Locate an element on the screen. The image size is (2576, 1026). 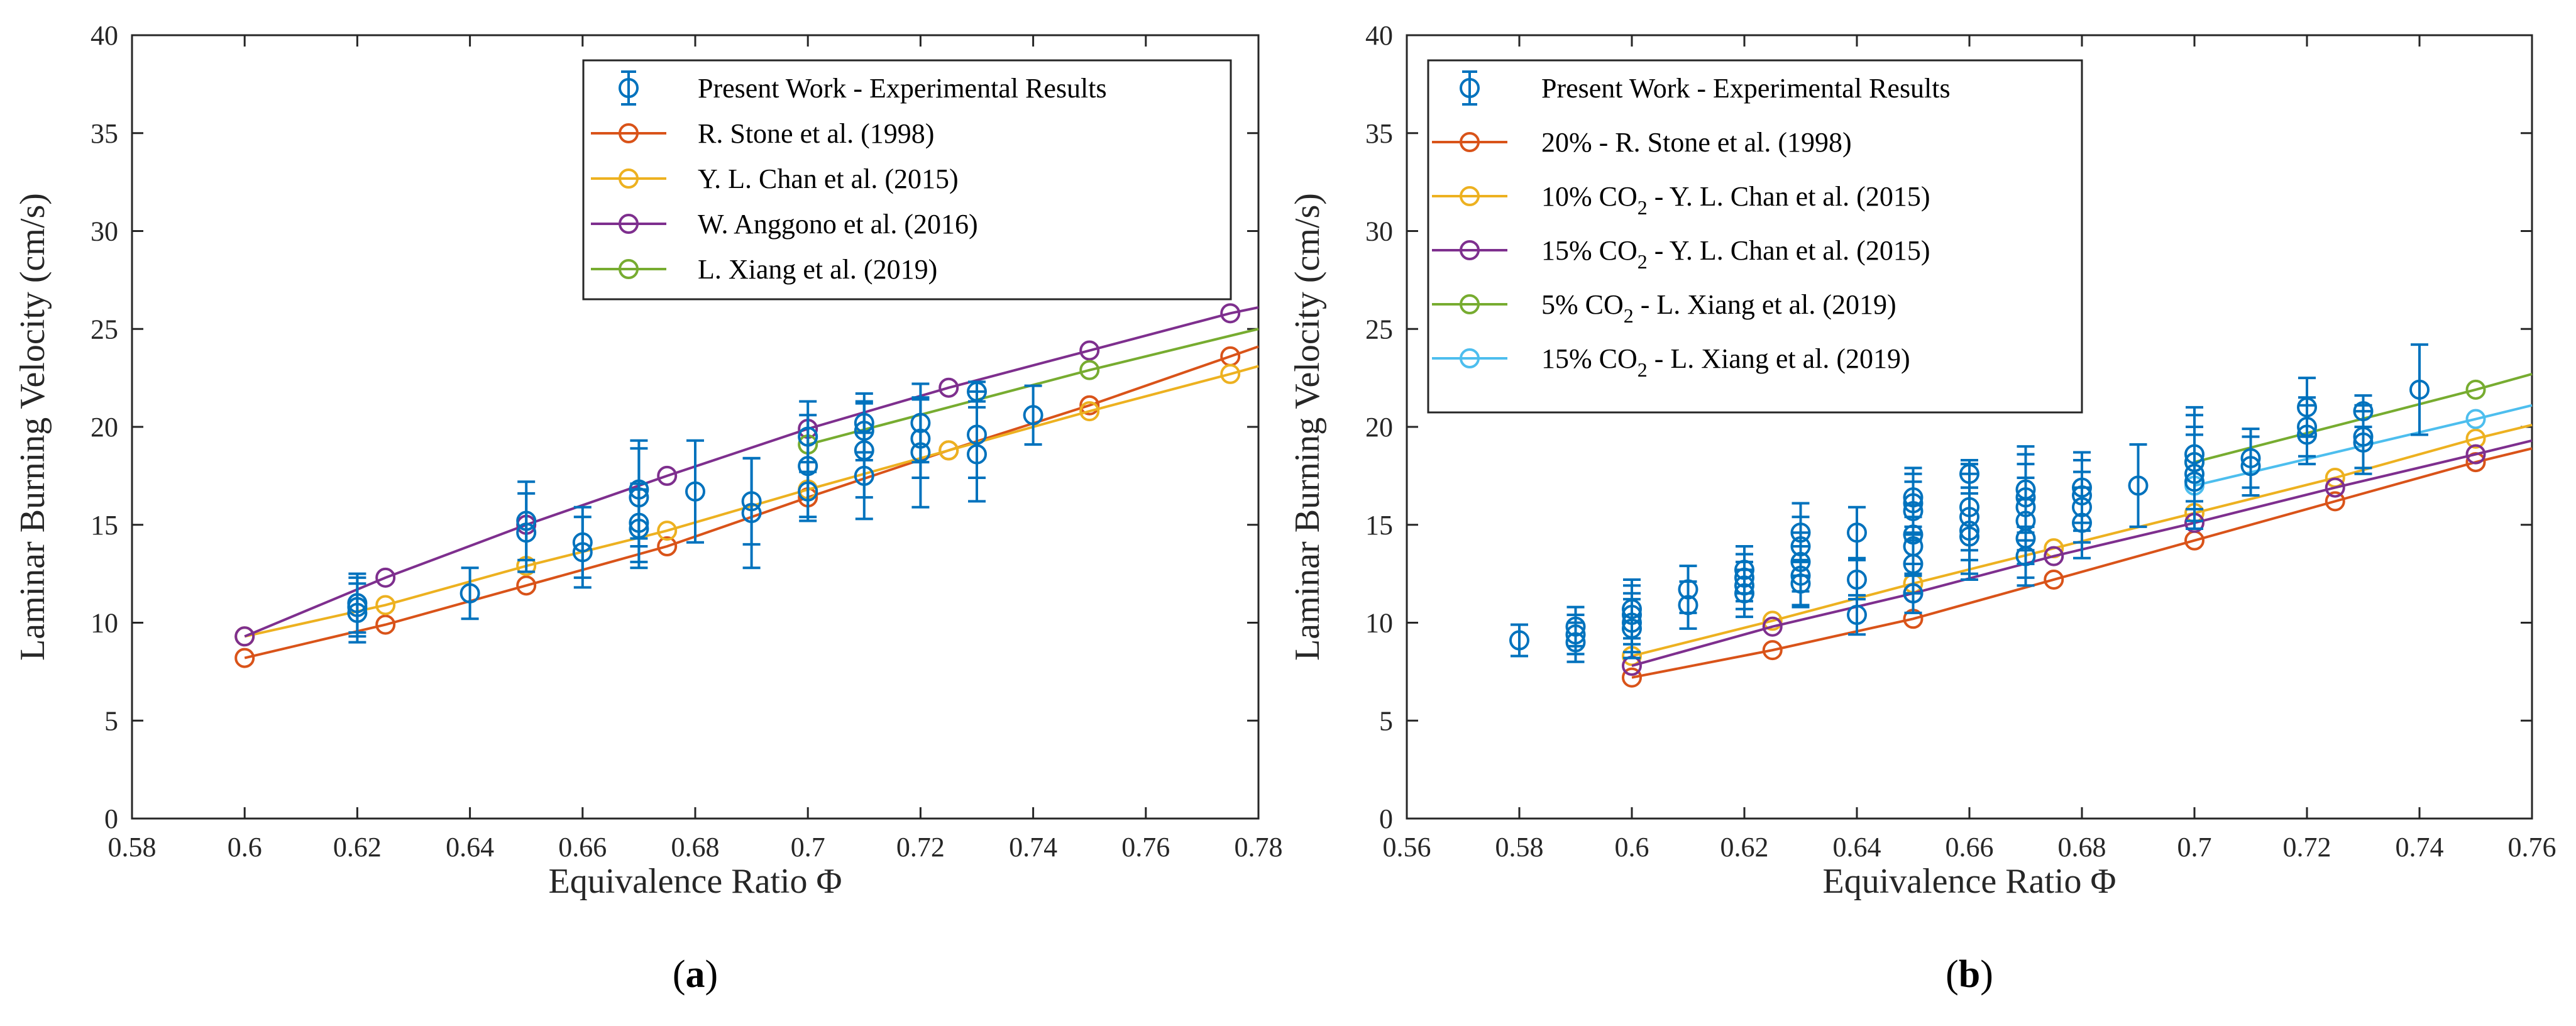
x-tick-label: 0.56 is located at coordinates (1407, 847).